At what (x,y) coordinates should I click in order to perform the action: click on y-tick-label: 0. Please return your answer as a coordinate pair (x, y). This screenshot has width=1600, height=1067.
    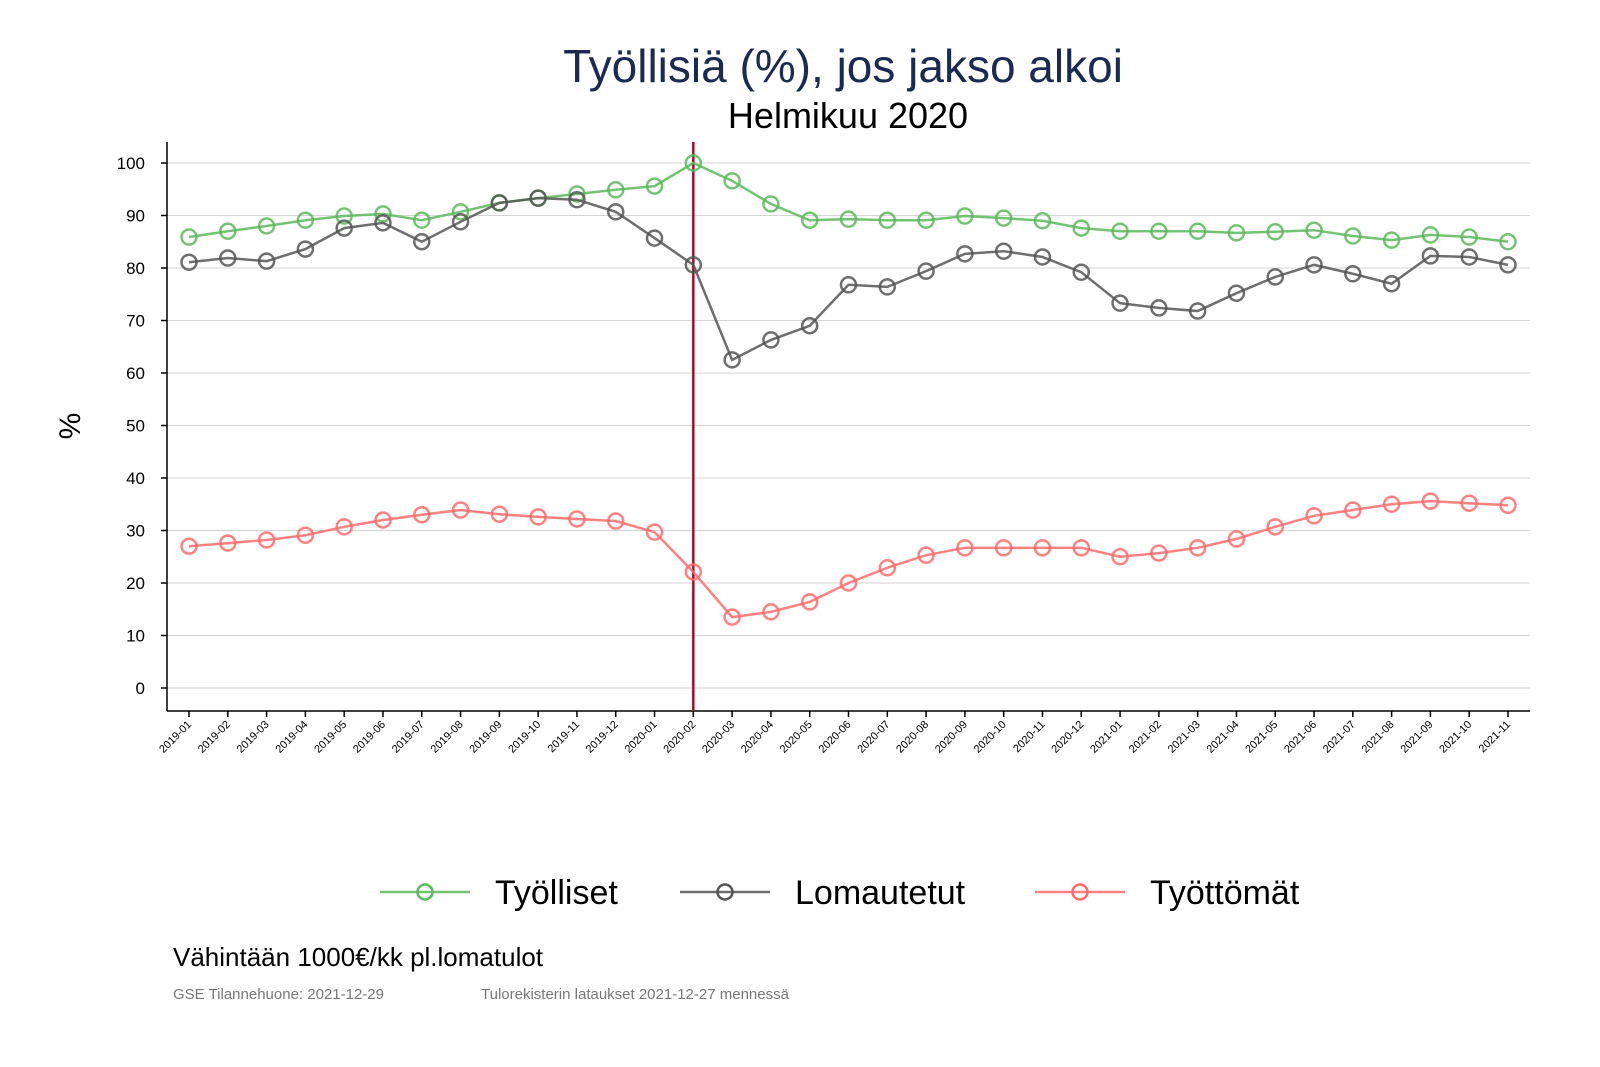
    Looking at the image, I should click on (140, 688).